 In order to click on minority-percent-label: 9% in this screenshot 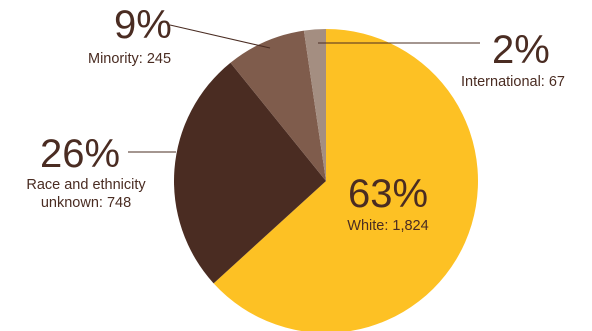, I will do `click(143, 25)`.